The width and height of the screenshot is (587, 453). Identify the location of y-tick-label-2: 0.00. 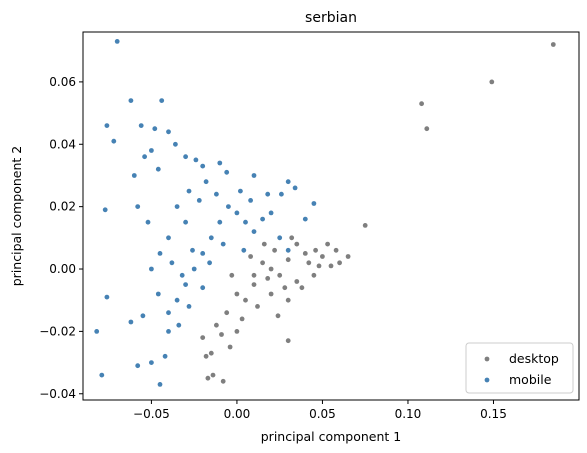
(62, 269).